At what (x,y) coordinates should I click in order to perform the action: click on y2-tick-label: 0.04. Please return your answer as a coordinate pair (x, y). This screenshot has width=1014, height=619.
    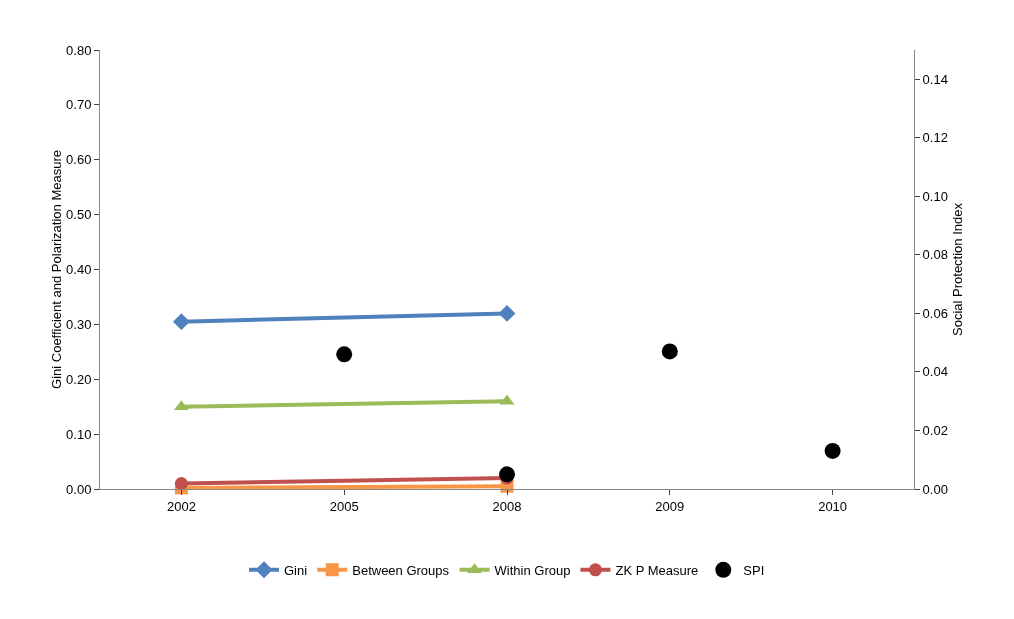
    Looking at the image, I should click on (935, 372).